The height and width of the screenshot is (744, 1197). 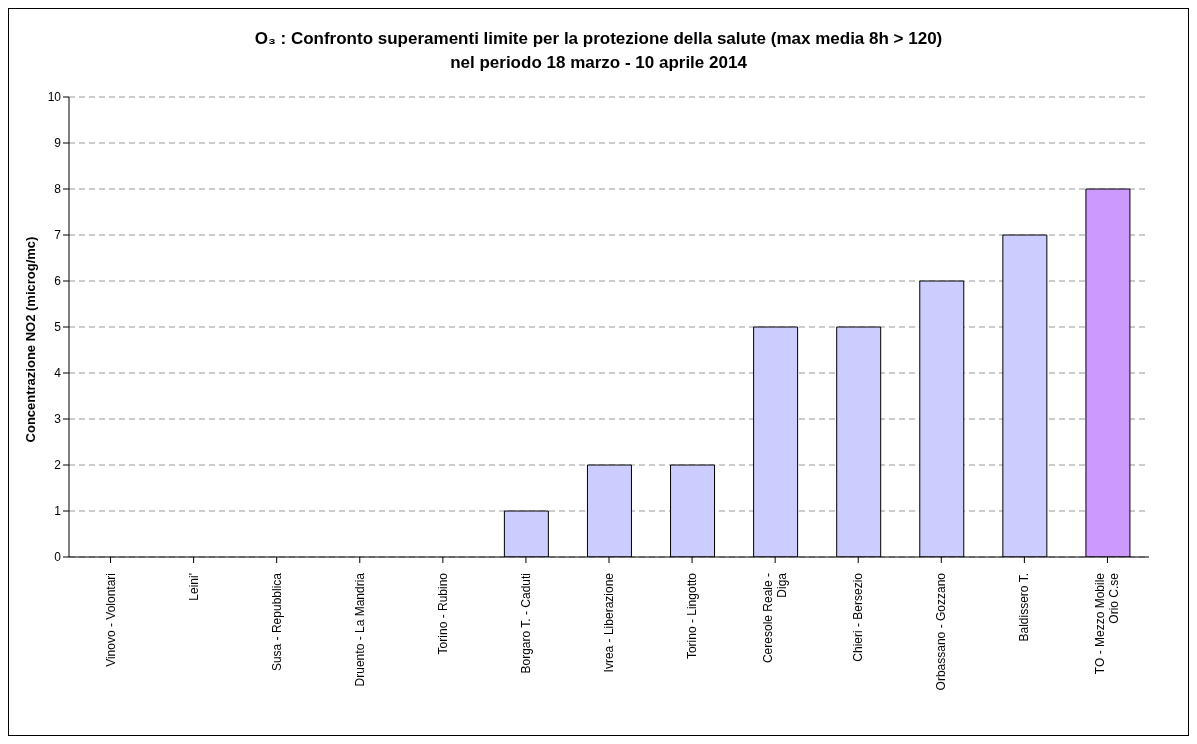 What do you see at coordinates (58, 189) in the screenshot?
I see `y-tick-label: 8` at bounding box center [58, 189].